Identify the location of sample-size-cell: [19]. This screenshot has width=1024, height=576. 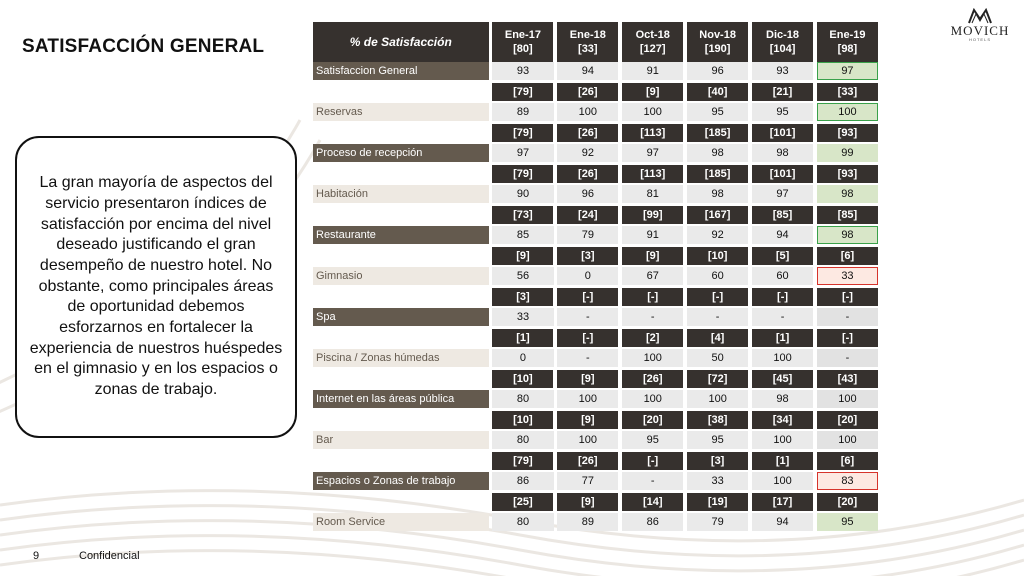
(718, 502).